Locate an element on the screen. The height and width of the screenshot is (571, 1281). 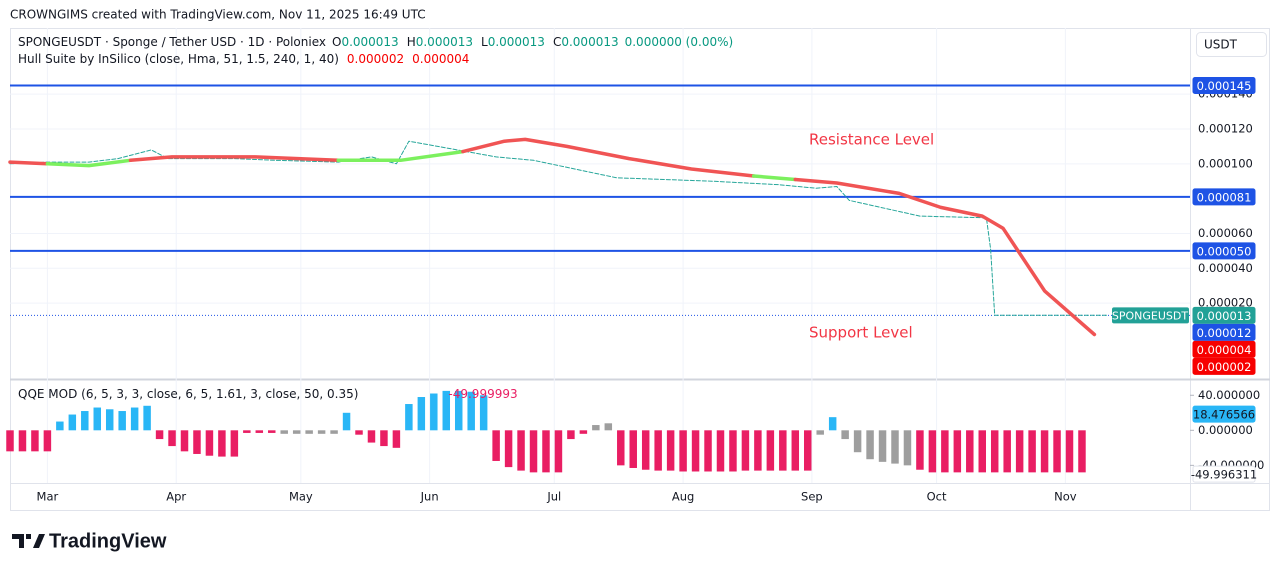
y-tick-label: 0.000000 is located at coordinates (1225, 430).